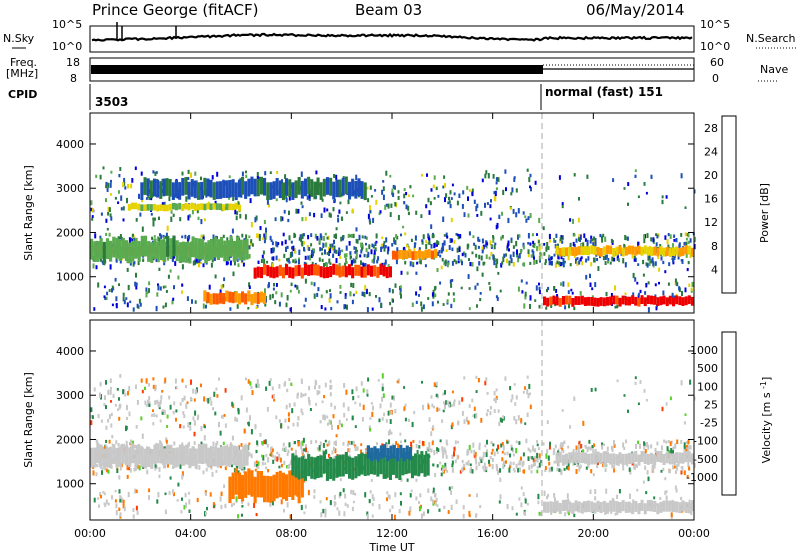  Describe the element at coordinates (111, 102) in the screenshot. I see `cpid-segment-1: 3503` at that location.